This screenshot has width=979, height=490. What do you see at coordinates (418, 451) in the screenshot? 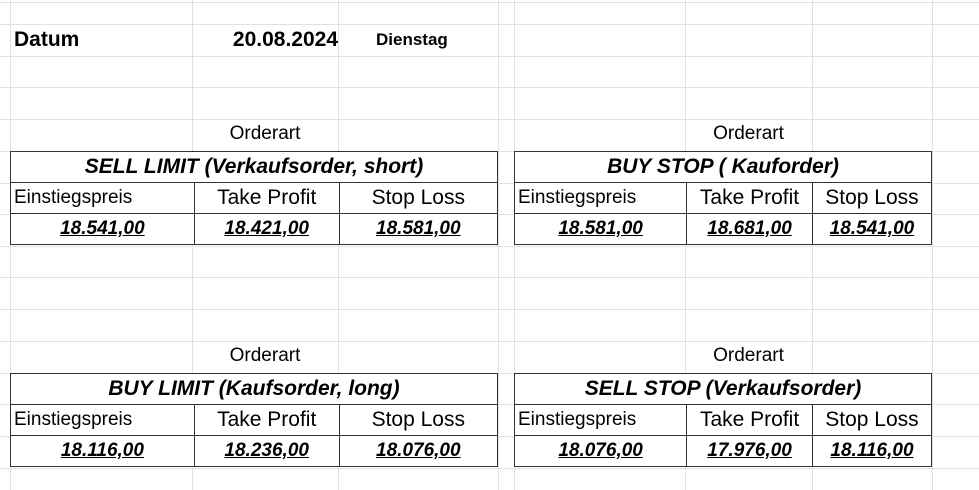
I see `stop-loss-value: 18.076,00` at bounding box center [418, 451].